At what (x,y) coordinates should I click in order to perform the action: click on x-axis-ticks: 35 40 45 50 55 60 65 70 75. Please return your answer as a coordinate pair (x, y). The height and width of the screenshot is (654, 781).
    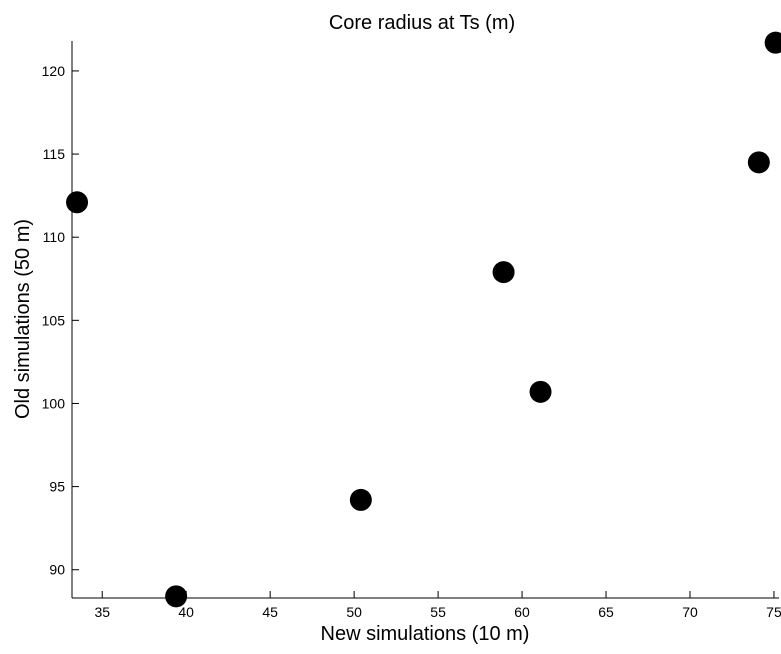
    Looking at the image, I should click on (437, 605).